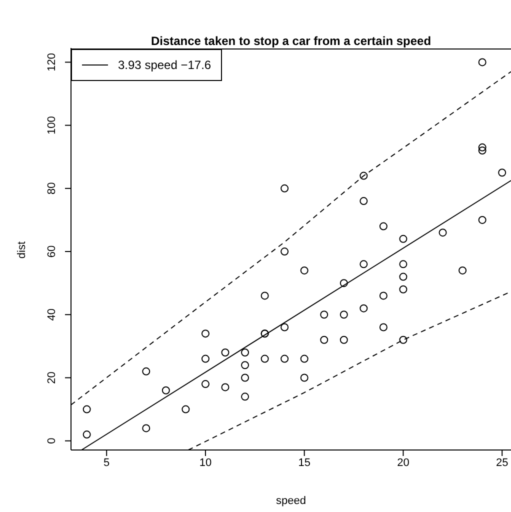  I want to click on x-tick-label: 20, so click(403, 462).